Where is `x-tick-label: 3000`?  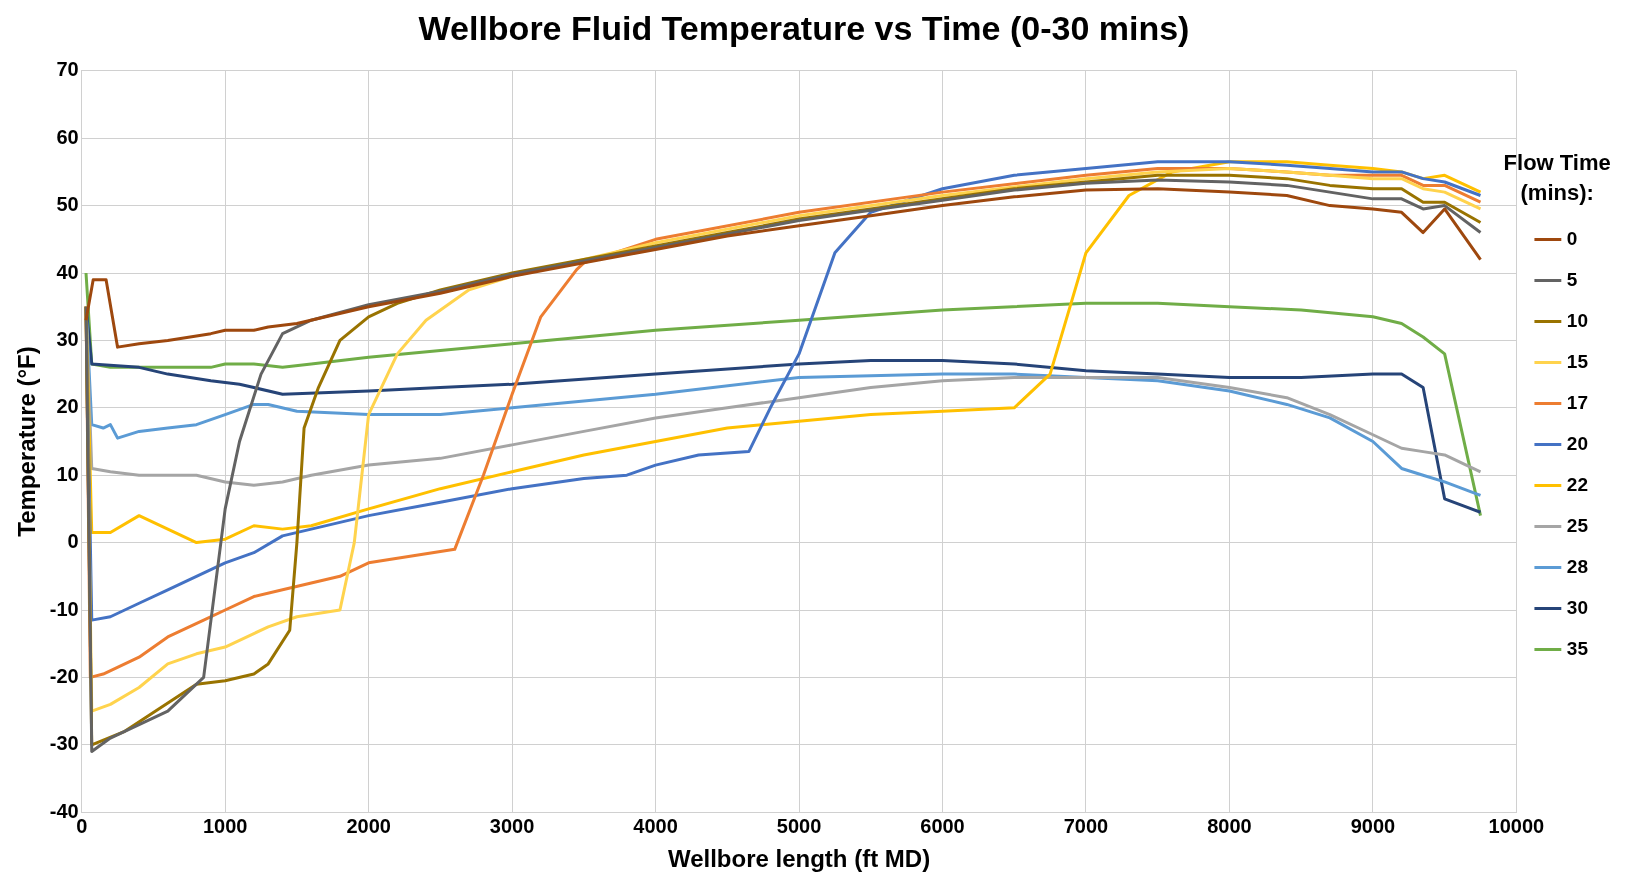
x-tick-label: 3000 is located at coordinates (512, 825).